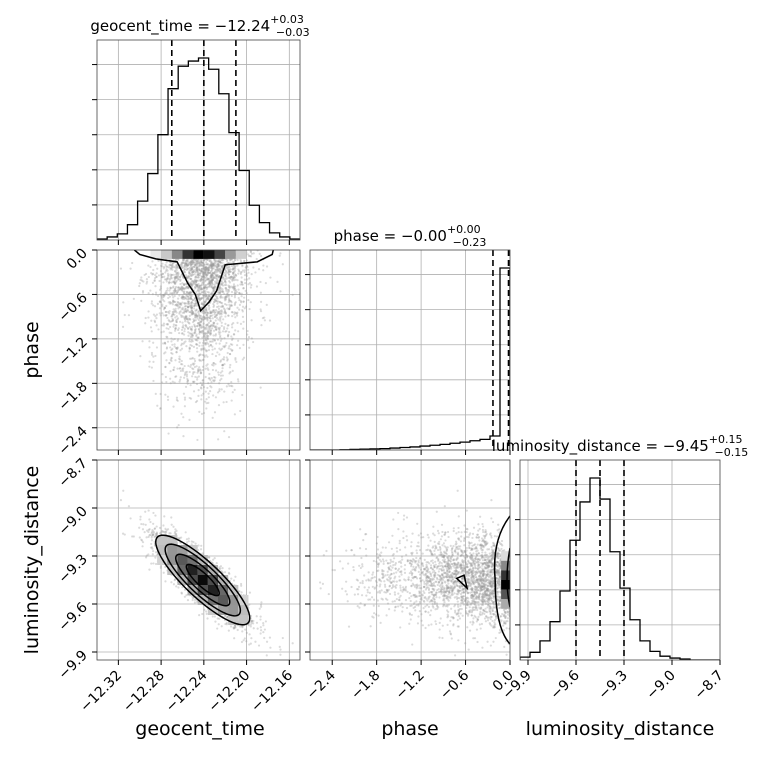 This screenshot has height=760, width=760. What do you see at coordinates (198, 350) in the screenshot?
I see `grid-lines` at bounding box center [198, 350].